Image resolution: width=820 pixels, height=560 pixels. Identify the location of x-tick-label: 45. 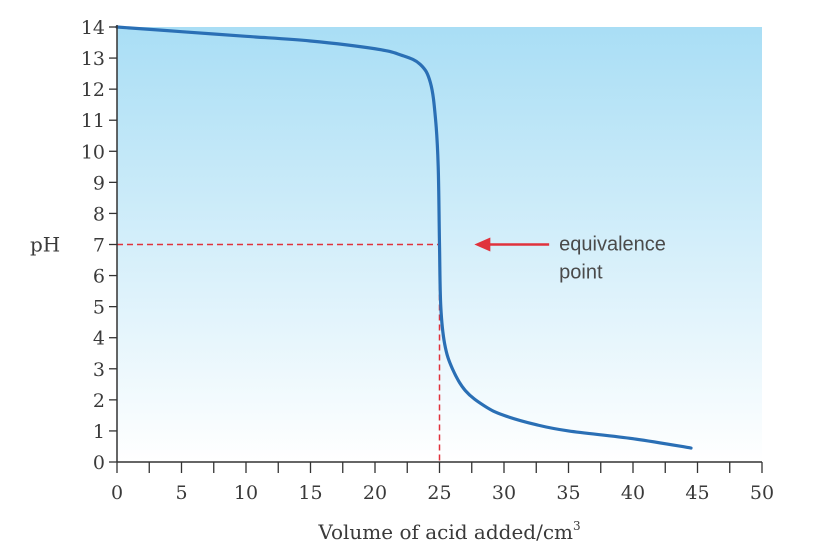
(697, 493).